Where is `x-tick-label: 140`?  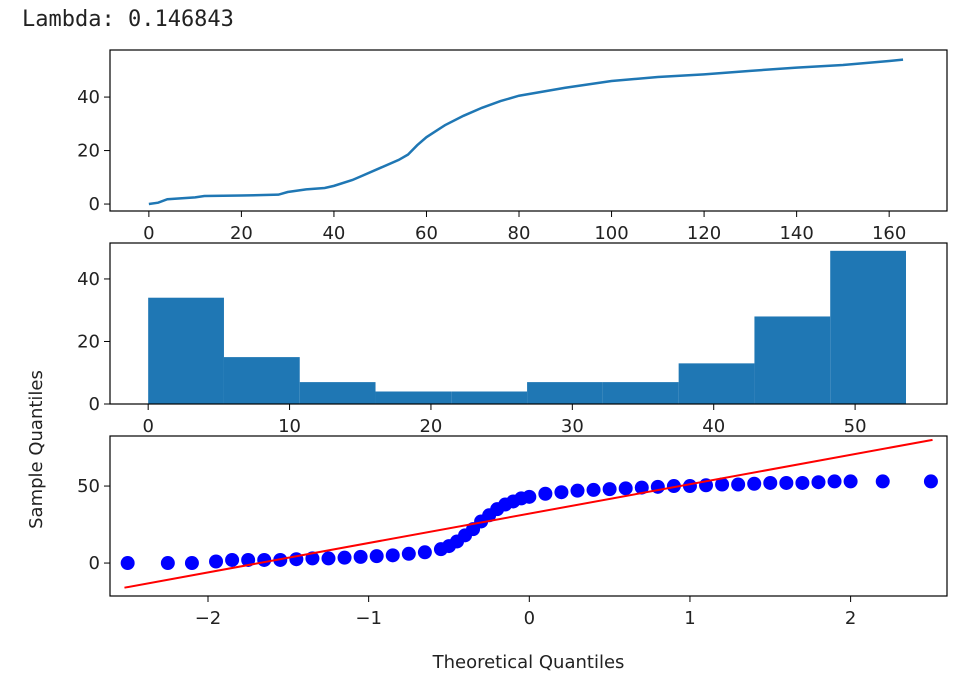
x-tick-label: 140 is located at coordinates (796, 233).